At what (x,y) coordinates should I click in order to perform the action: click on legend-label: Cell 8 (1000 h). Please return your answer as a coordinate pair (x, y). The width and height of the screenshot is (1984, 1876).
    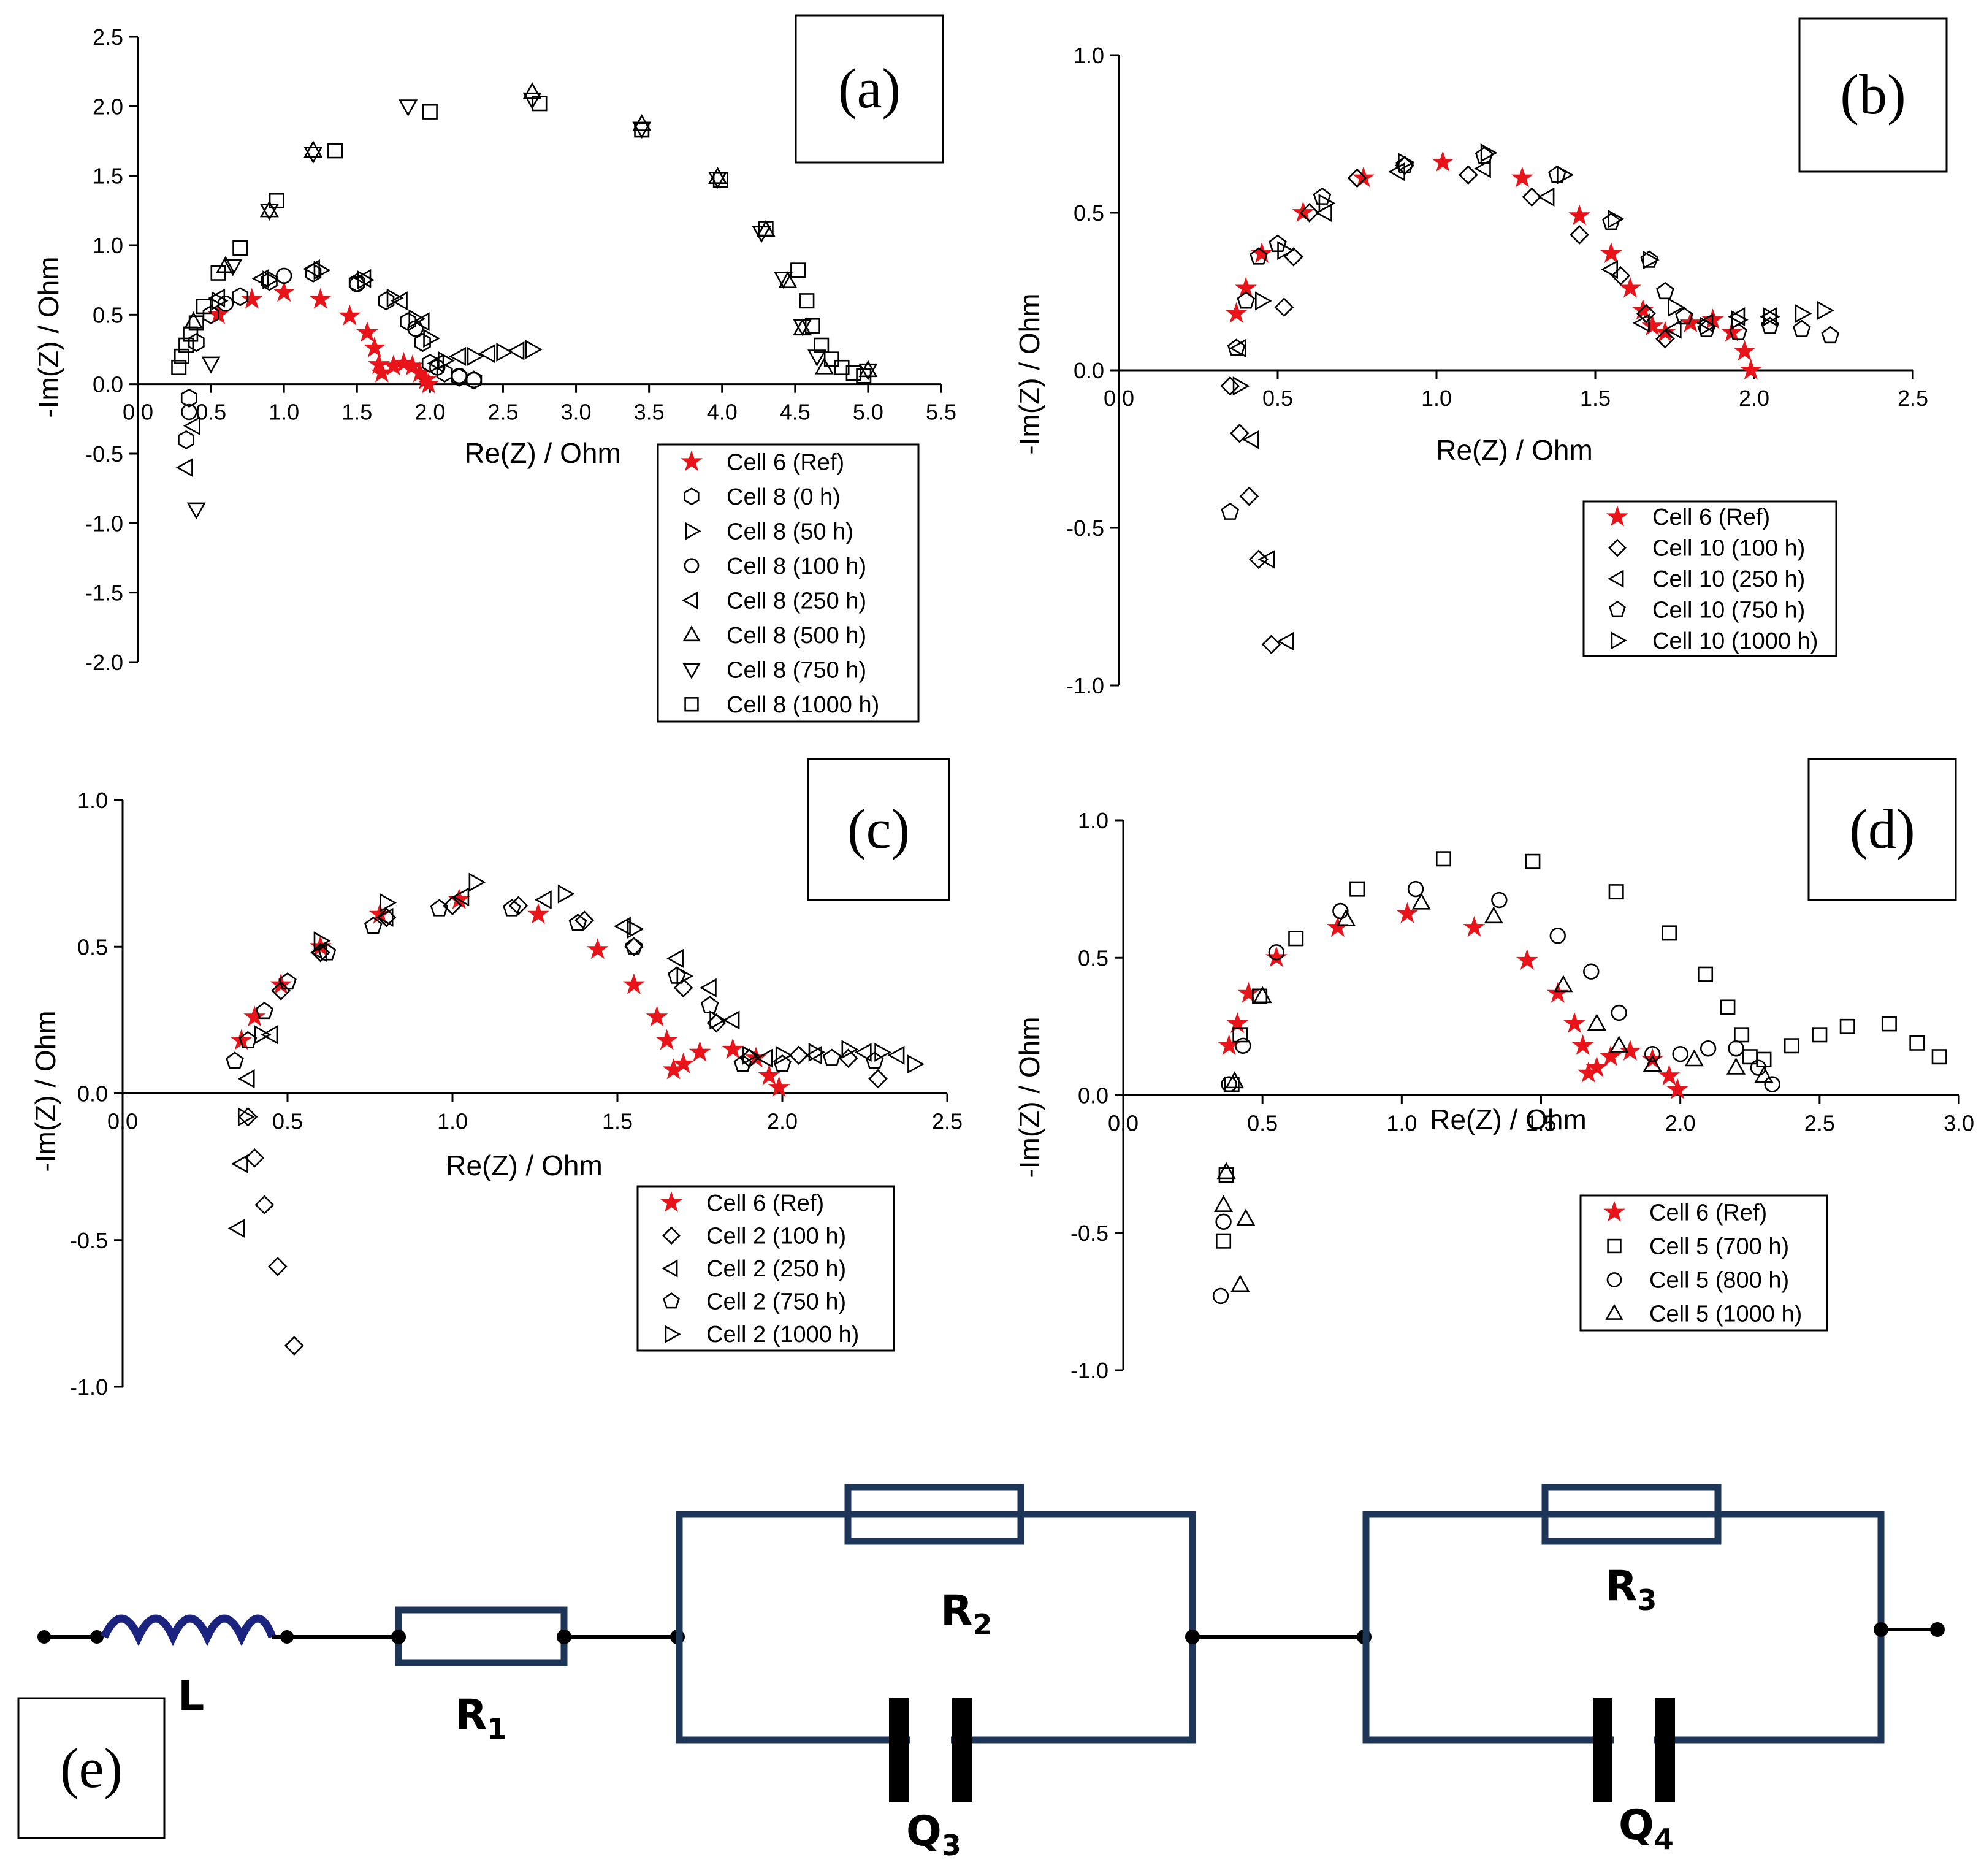
    Looking at the image, I should click on (803, 705).